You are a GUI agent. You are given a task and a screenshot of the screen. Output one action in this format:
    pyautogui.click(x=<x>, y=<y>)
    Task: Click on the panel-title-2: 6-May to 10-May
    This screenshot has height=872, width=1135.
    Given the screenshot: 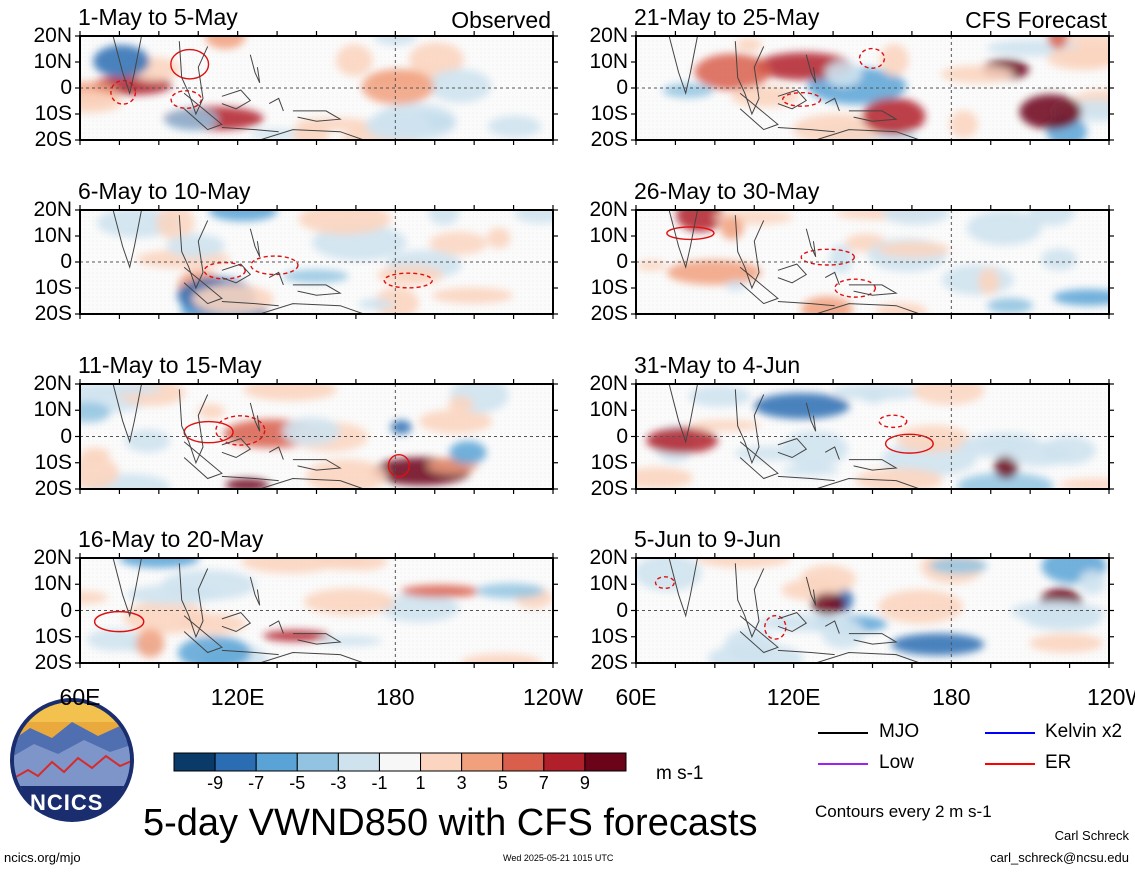 What is the action you would take?
    pyautogui.click(x=164, y=191)
    